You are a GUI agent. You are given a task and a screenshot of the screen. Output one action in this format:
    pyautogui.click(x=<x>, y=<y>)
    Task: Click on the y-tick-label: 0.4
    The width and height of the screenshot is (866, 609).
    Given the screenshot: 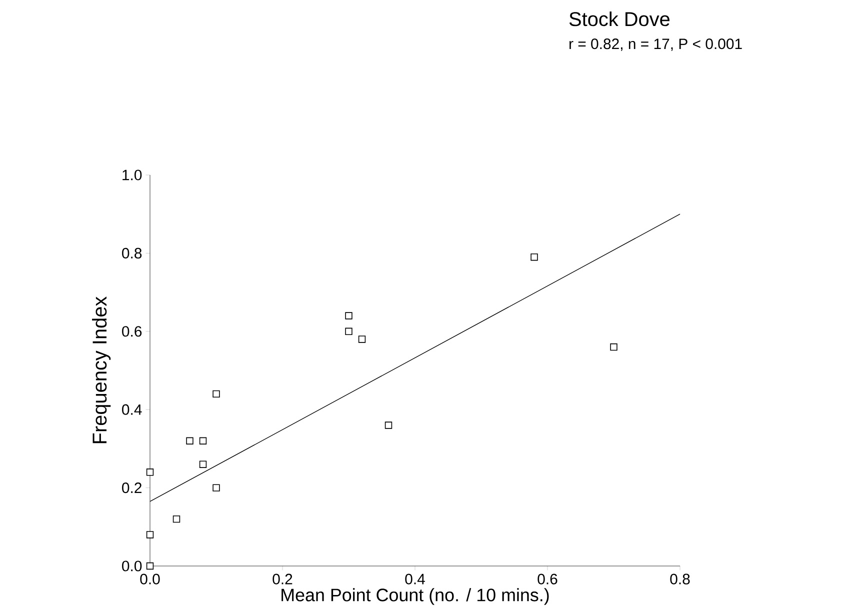 What is the action you would take?
    pyautogui.click(x=132, y=409)
    